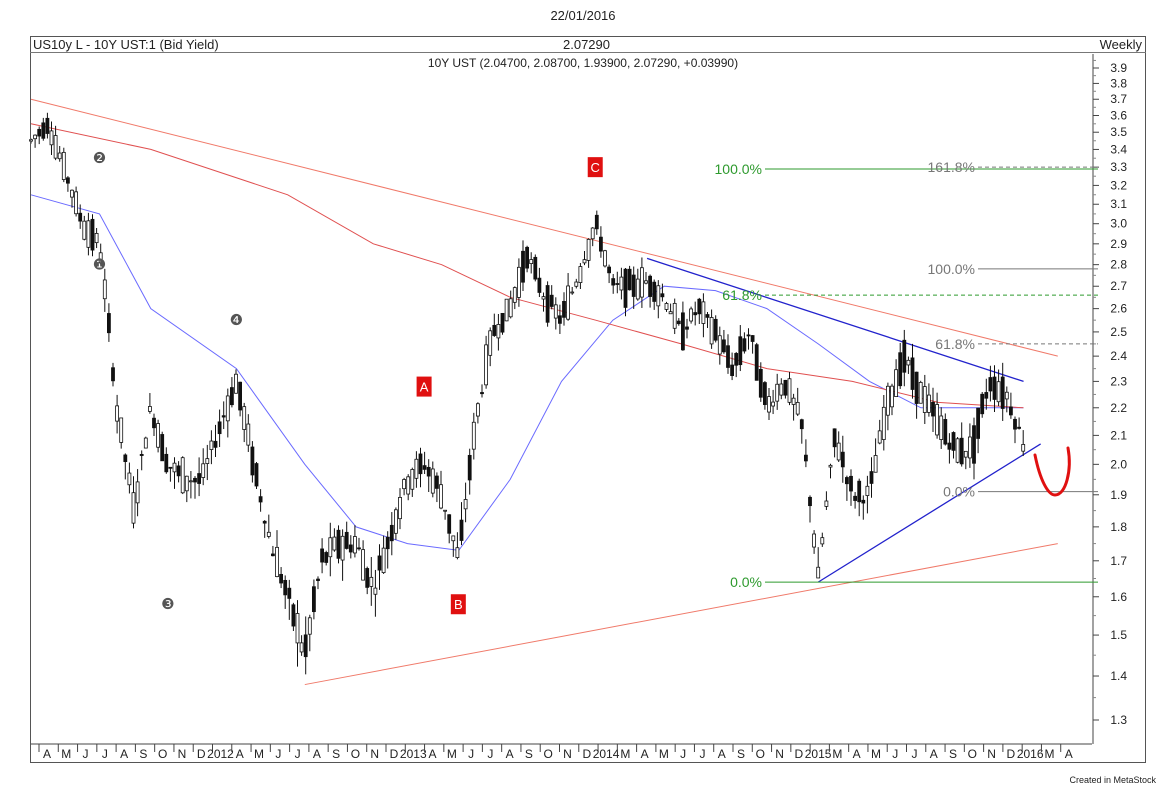 The image size is (1166, 799). I want to click on y-tick-label: 3.0, so click(1118, 224).